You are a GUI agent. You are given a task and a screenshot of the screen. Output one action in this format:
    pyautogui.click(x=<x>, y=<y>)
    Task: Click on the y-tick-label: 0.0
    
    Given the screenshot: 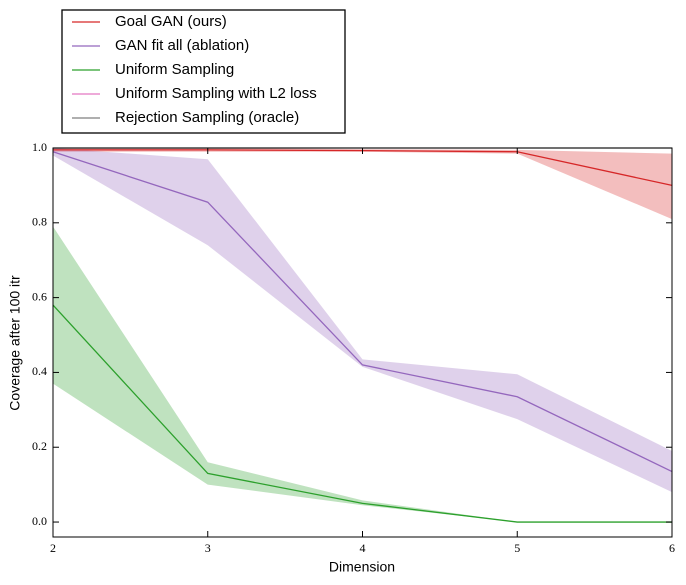 What is the action you would take?
    pyautogui.click(x=39, y=521)
    